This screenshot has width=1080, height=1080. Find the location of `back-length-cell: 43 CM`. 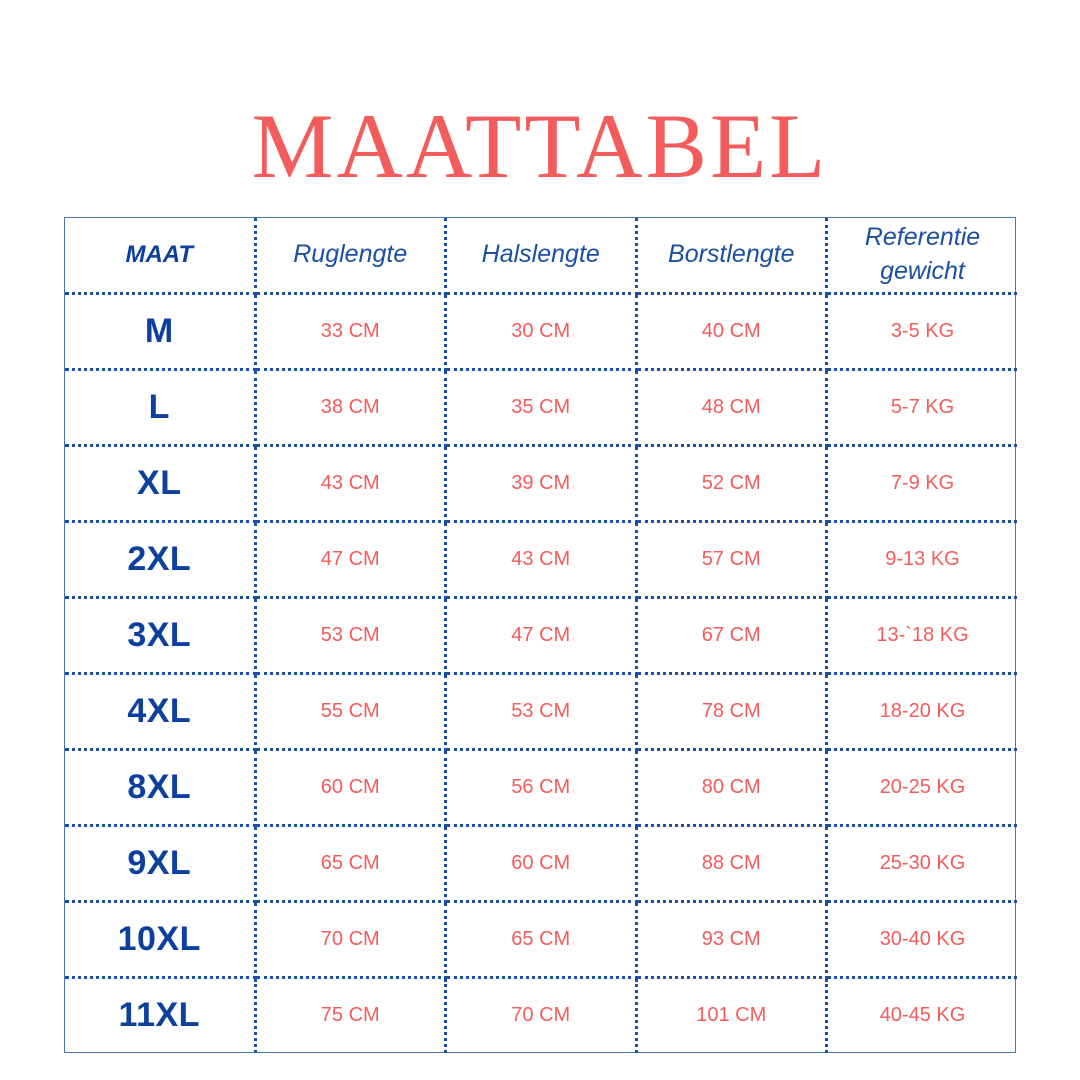

back-length-cell: 43 CM is located at coordinates (351, 484).